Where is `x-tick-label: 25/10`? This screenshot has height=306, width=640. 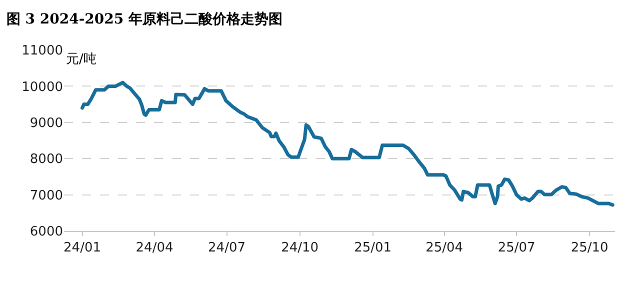 x-tick-label: 25/10 is located at coordinates (589, 248).